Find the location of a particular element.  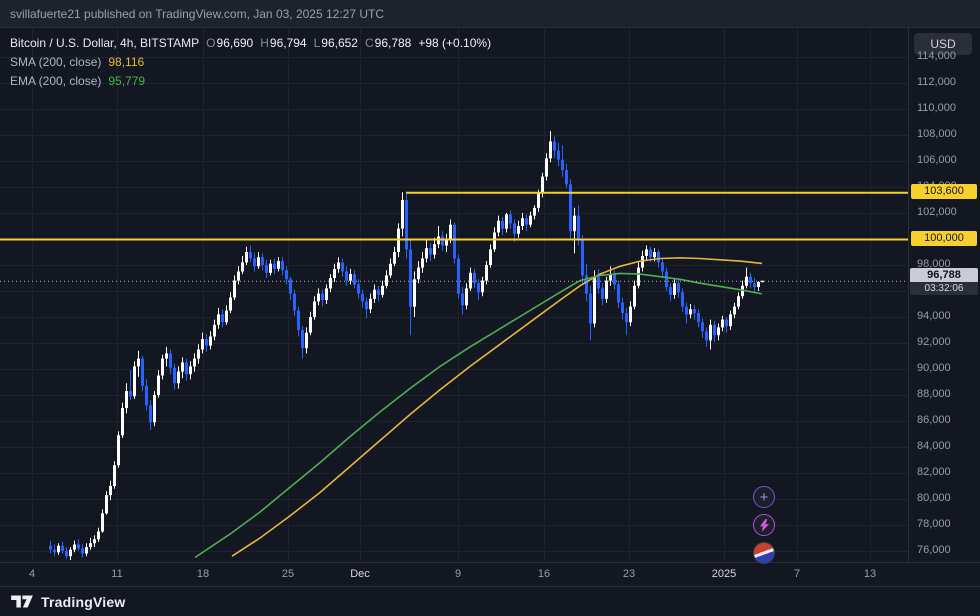

price-tick-label: 90,000 is located at coordinates (934, 368).